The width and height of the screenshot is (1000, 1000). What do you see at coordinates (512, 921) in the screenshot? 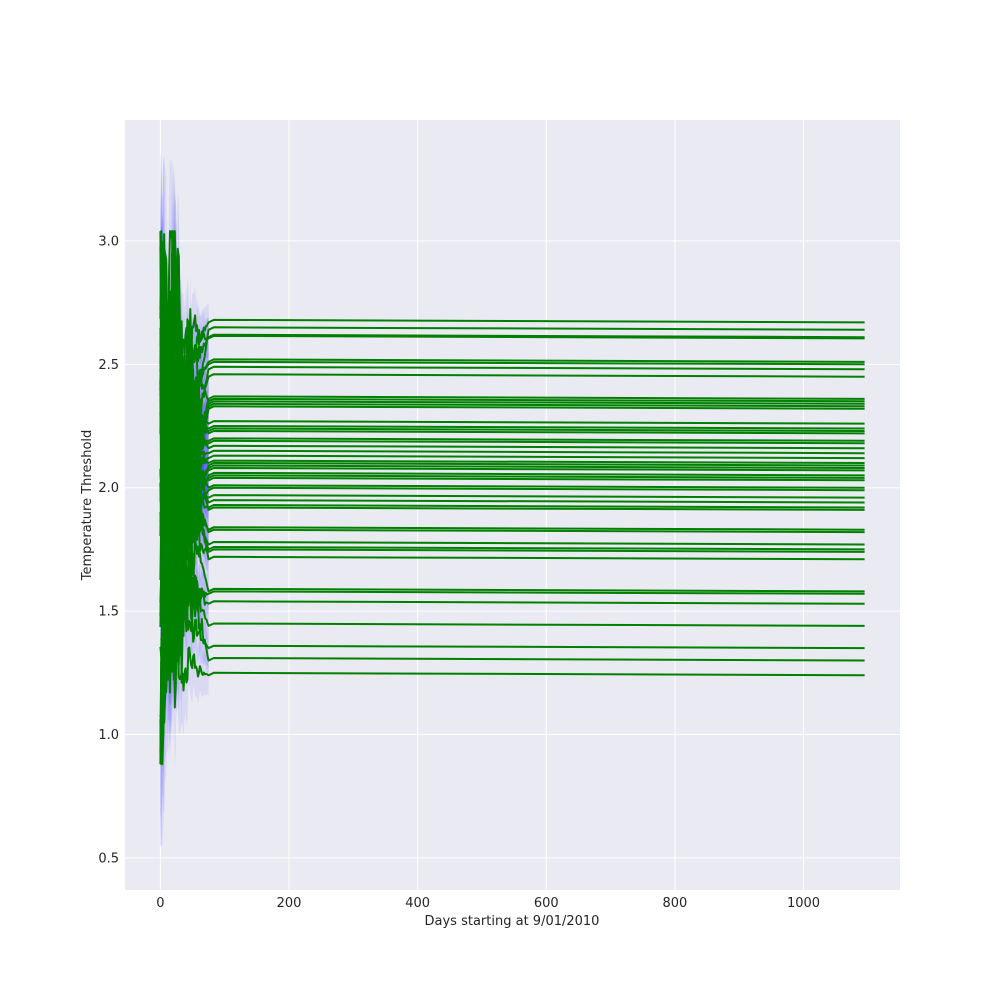
I see `x-axis-label: Days starting at 9/01/2010` at bounding box center [512, 921].